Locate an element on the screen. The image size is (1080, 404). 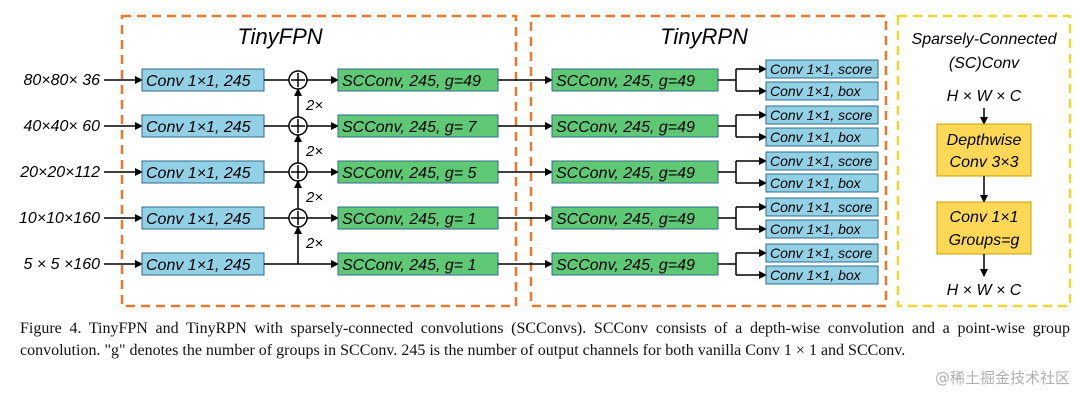
fpn-scconv-label: SCConv, 245, g= 7 is located at coordinates (410, 127).